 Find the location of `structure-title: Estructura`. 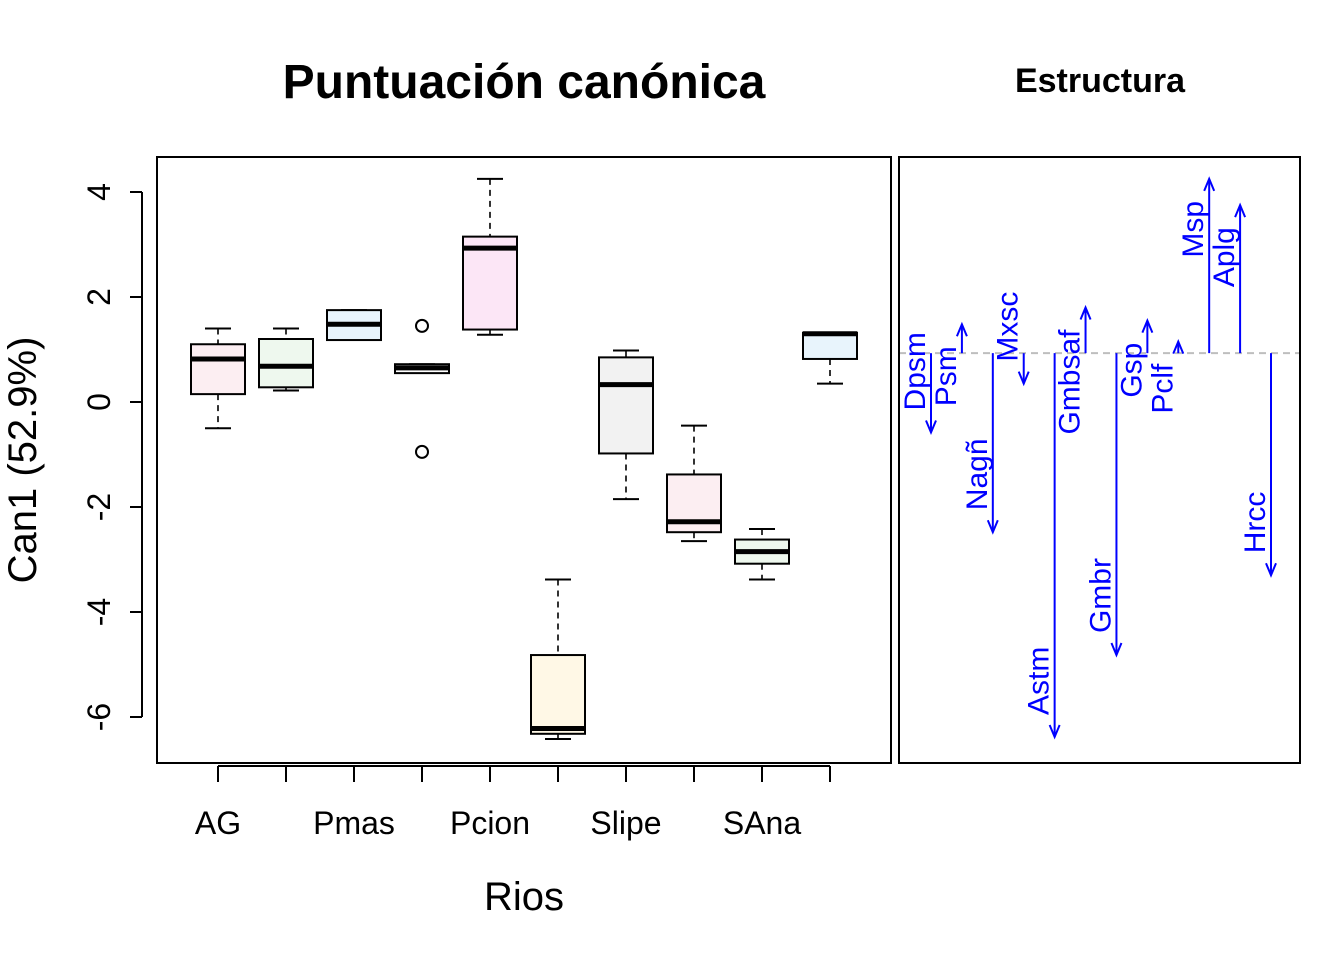

structure-title: Estructura is located at coordinates (1100, 81).